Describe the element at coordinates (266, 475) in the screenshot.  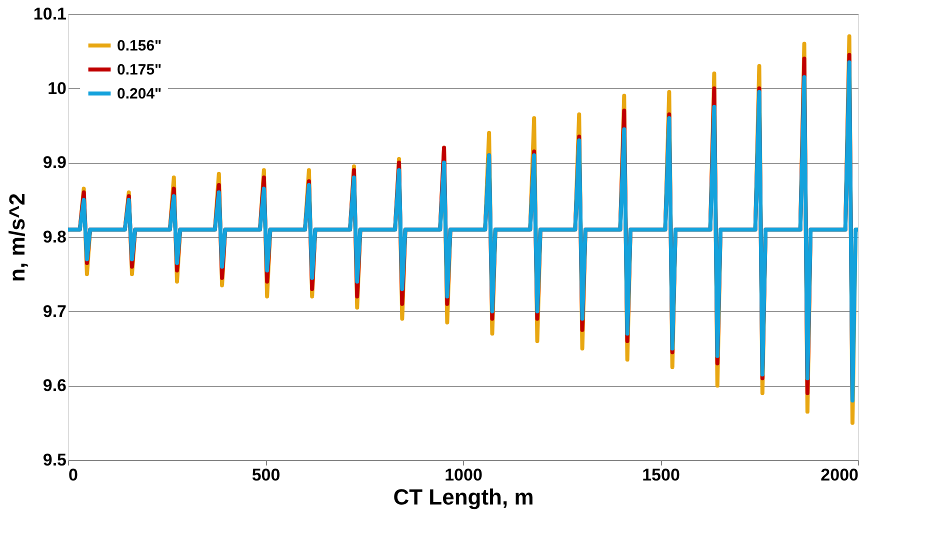
I see `x-tick-label: 500` at that location.